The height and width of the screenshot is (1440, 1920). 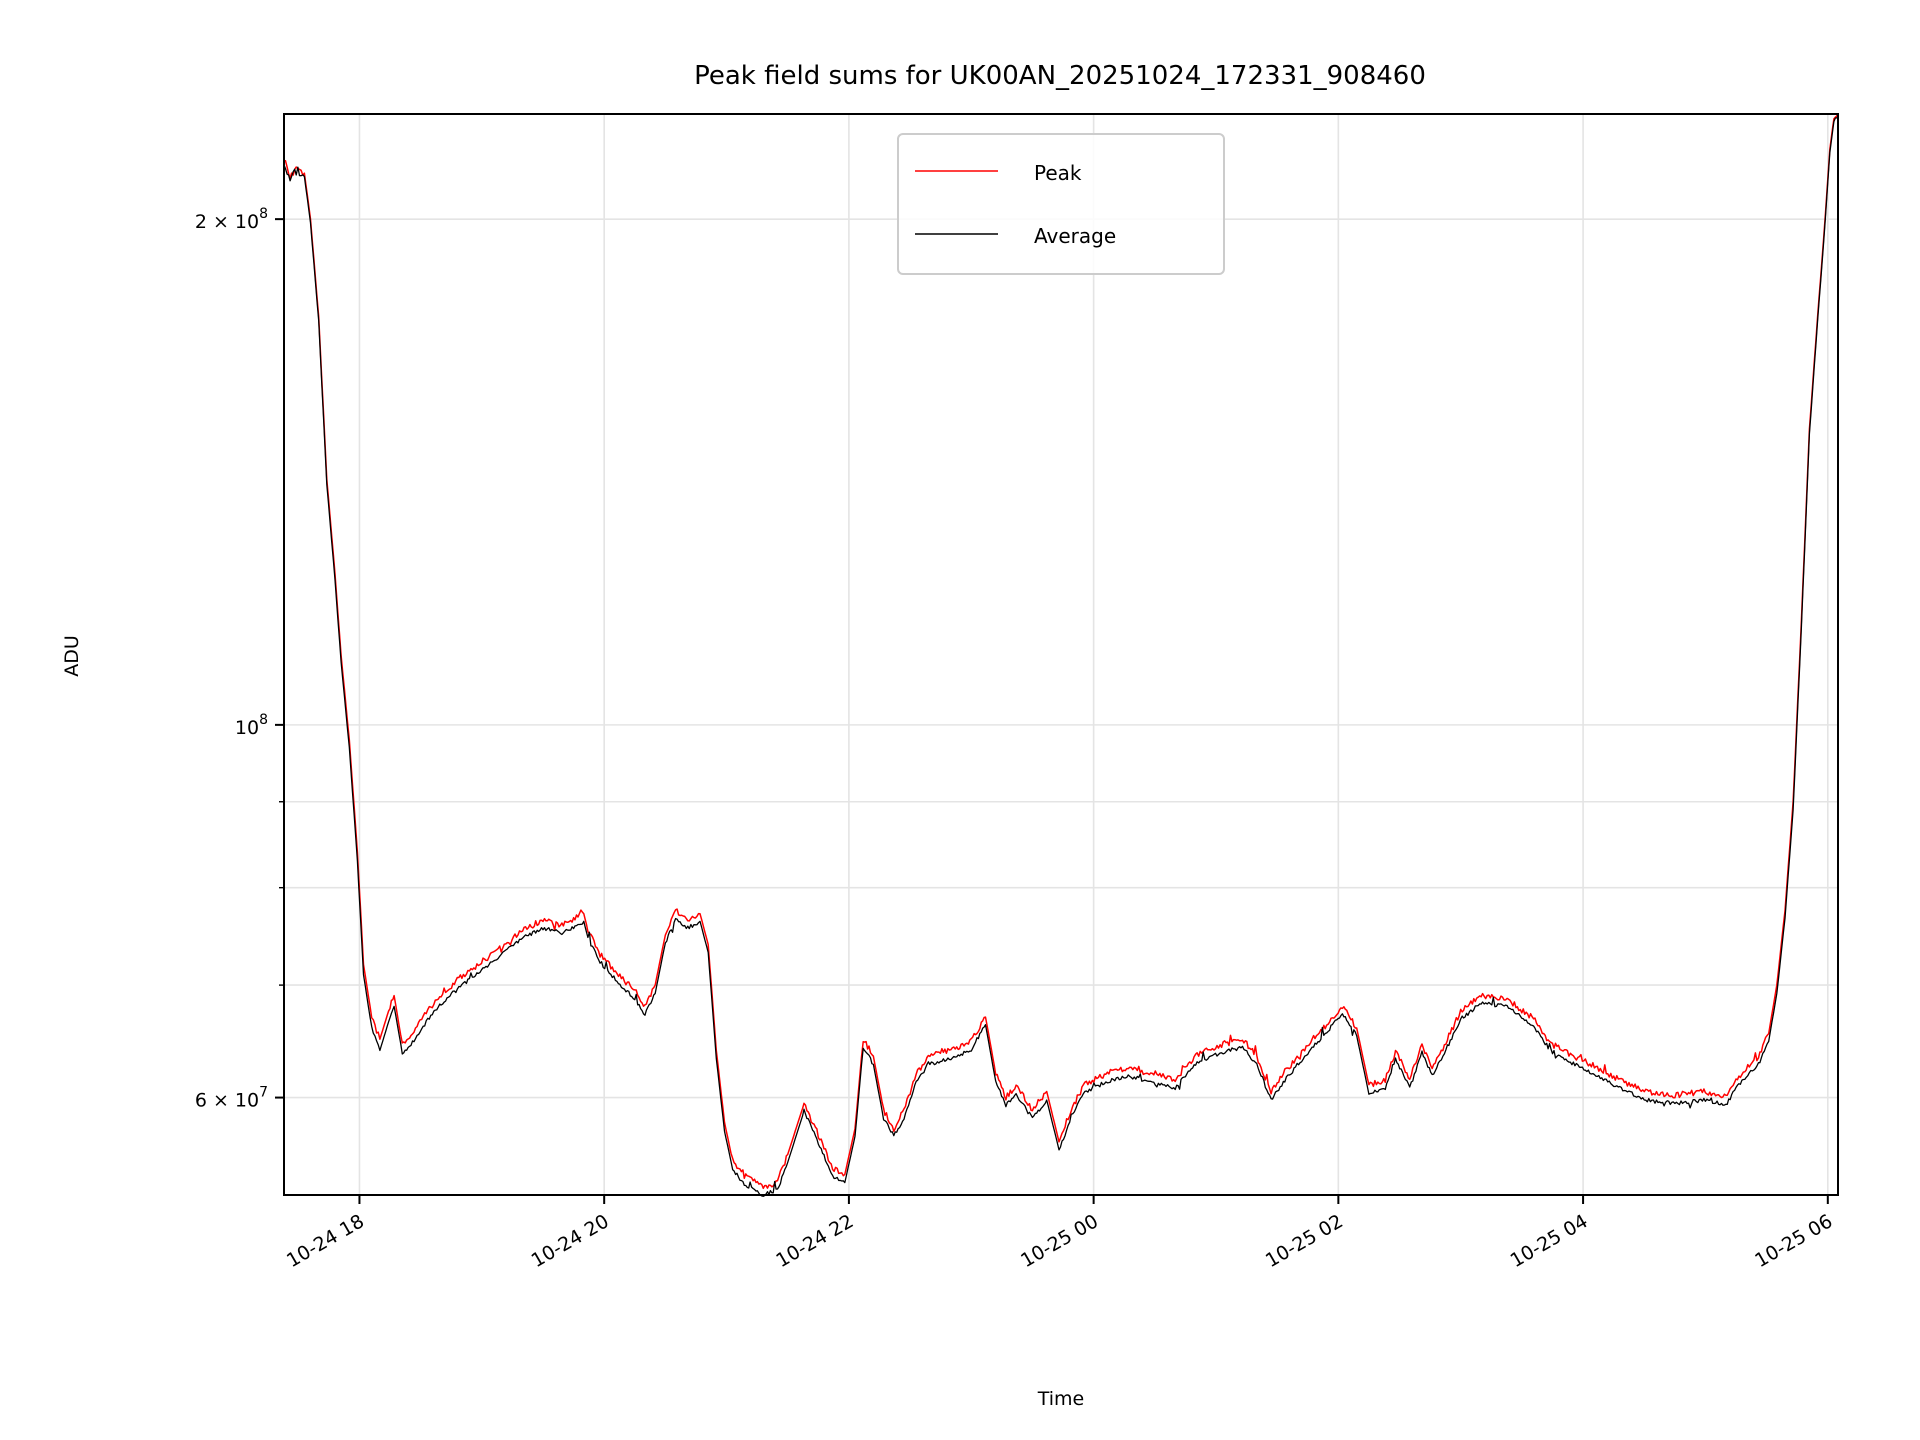 I want to click on legend-label-average: Average, so click(x=1075, y=236).